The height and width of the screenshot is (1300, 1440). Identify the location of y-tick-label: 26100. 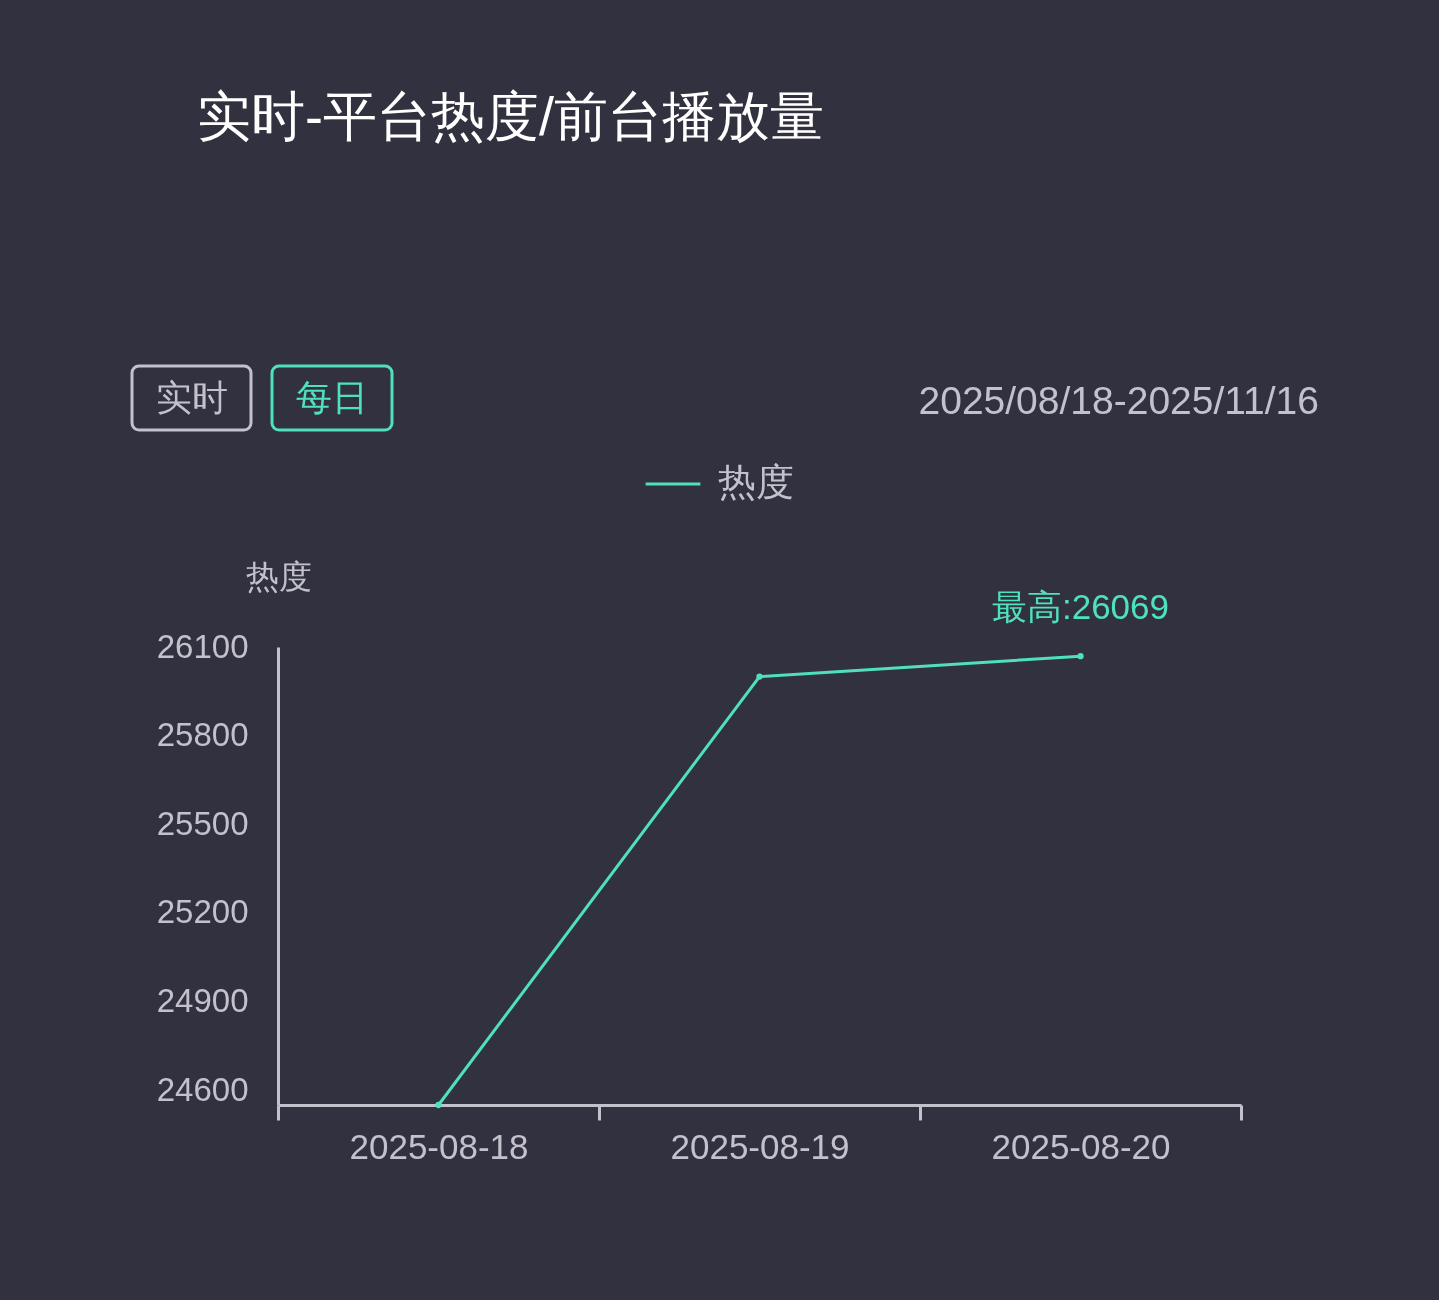
(202, 646).